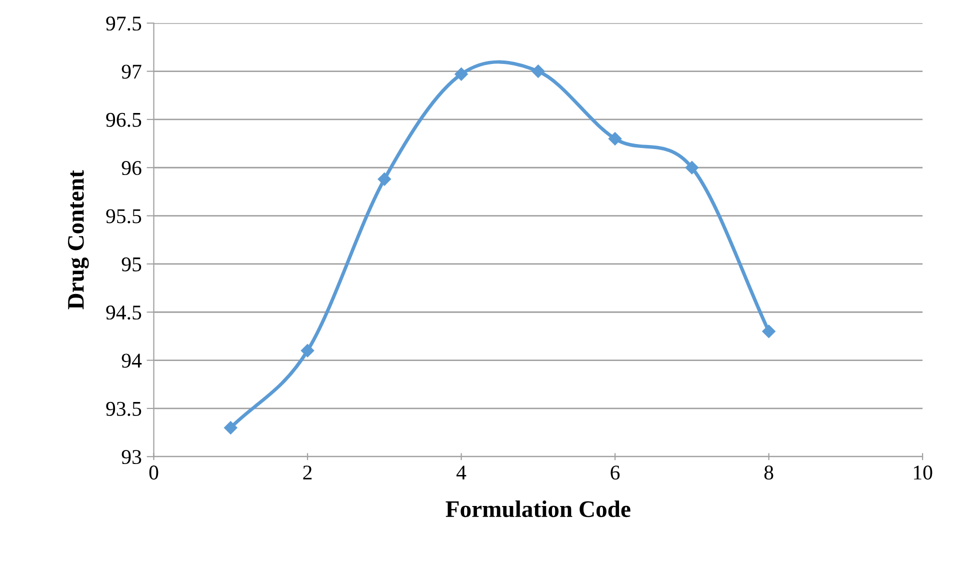  I want to click on y-tick-label: 94, so click(132, 361).